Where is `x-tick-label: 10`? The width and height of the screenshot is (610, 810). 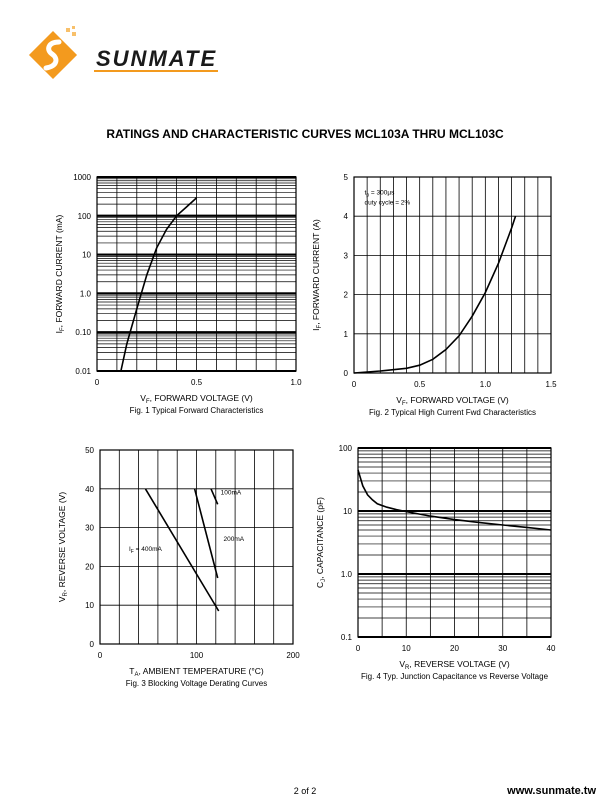
x-tick-label: 10 is located at coordinates (406, 648).